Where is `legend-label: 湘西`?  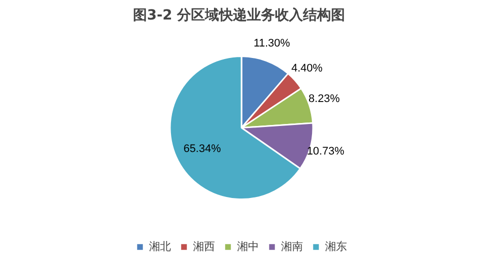 legend-label: 湘西 is located at coordinates (204, 247).